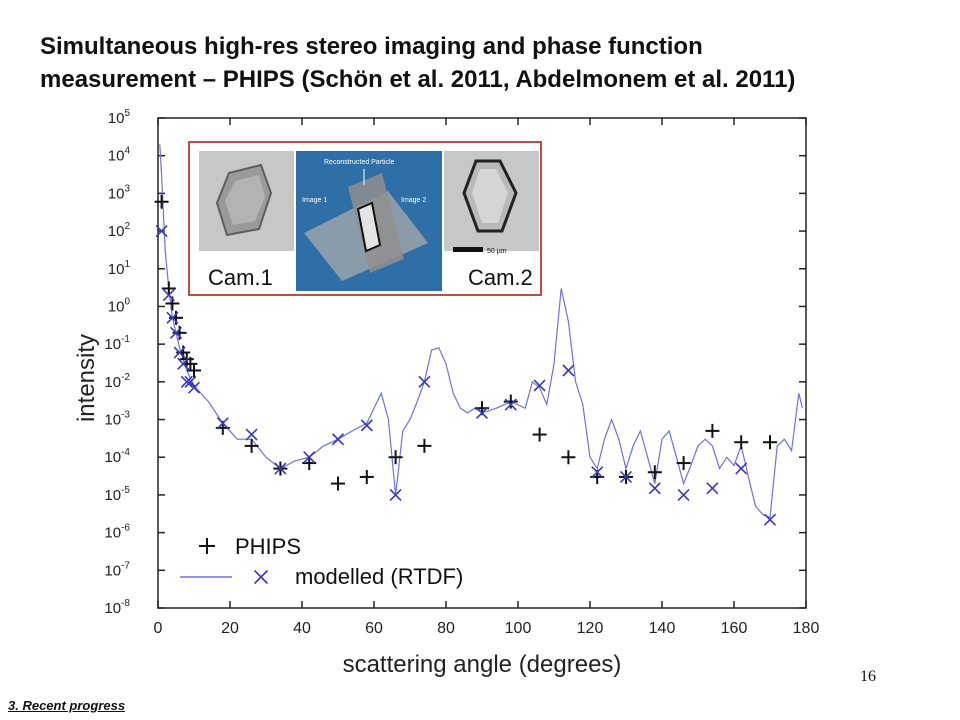  Describe the element at coordinates (119, 117) in the screenshot. I see `y-tick-label: 10⁵` at that location.